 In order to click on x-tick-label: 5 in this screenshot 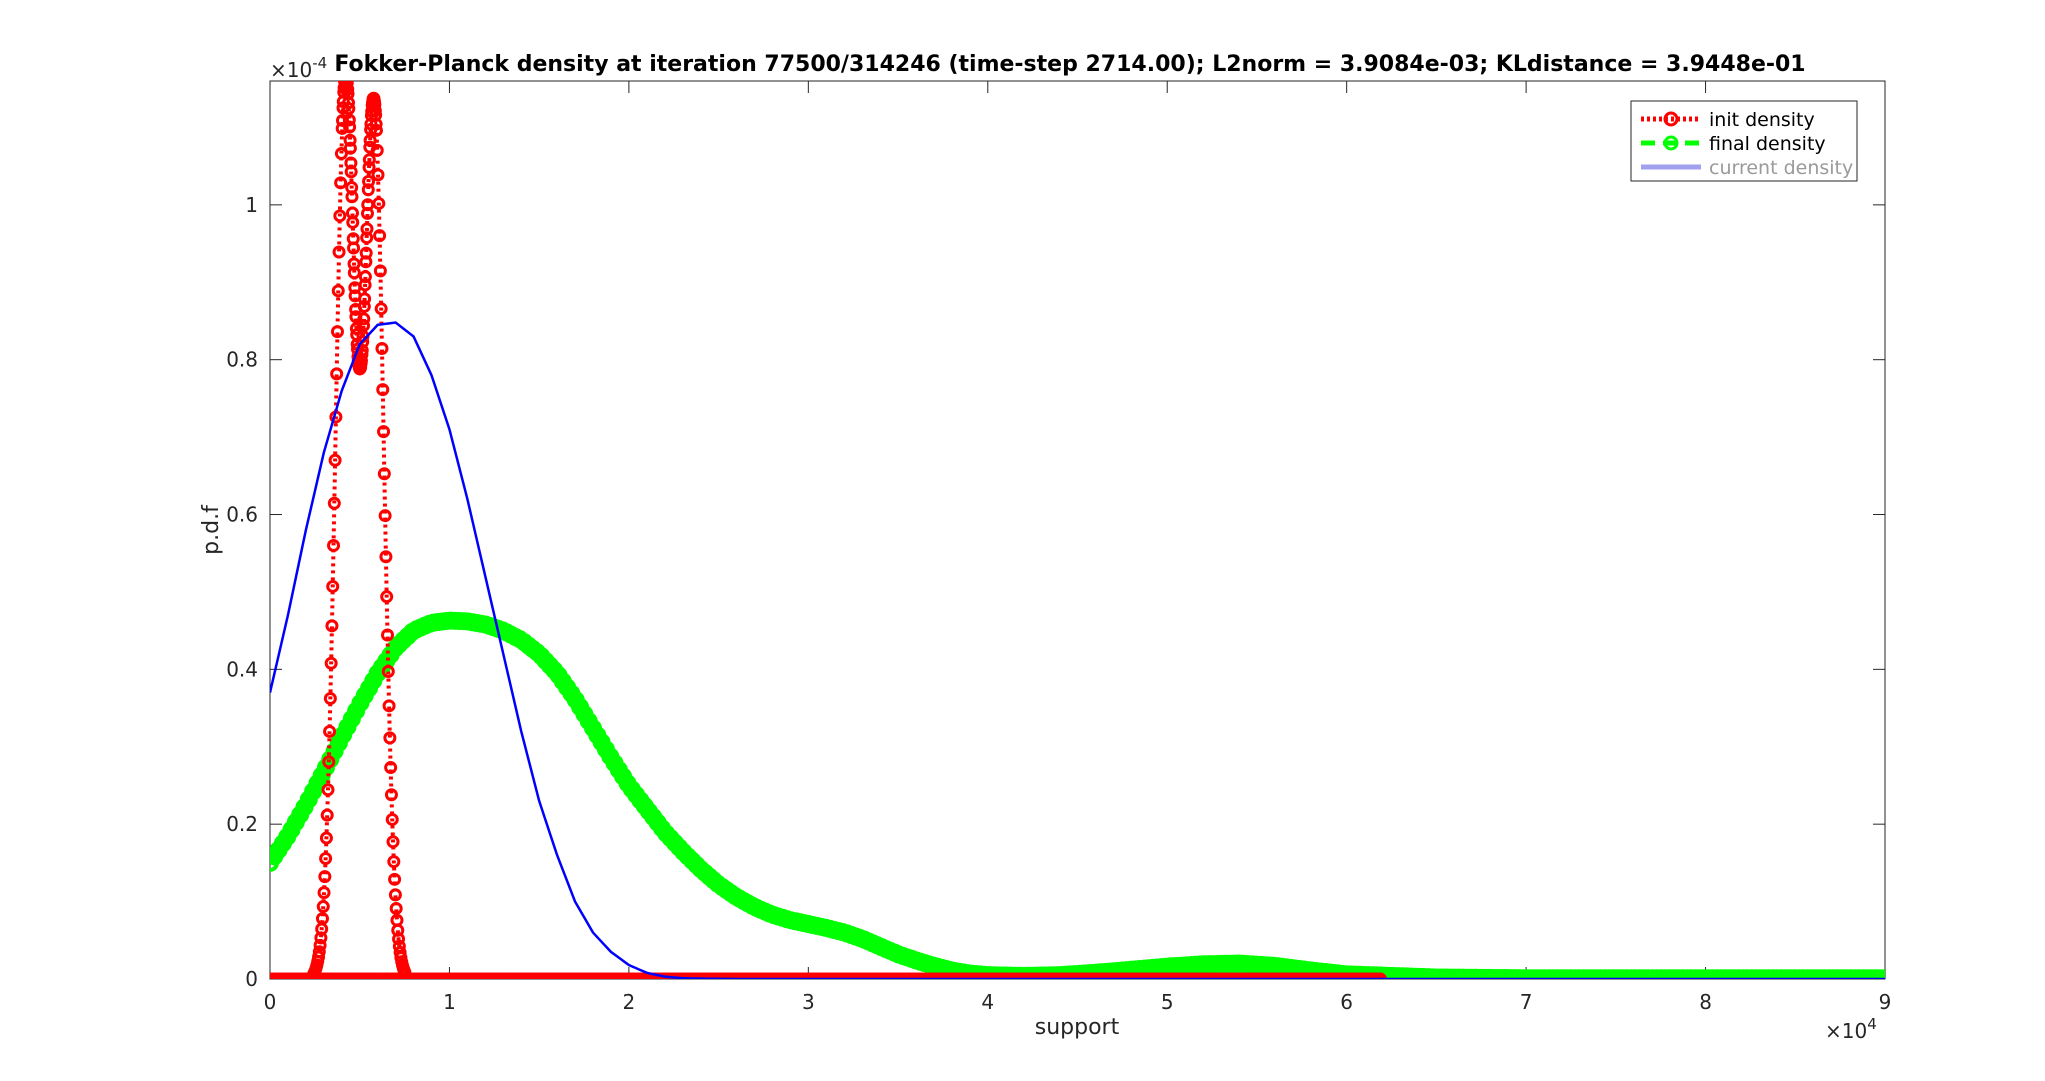, I will do `click(1167, 1002)`.